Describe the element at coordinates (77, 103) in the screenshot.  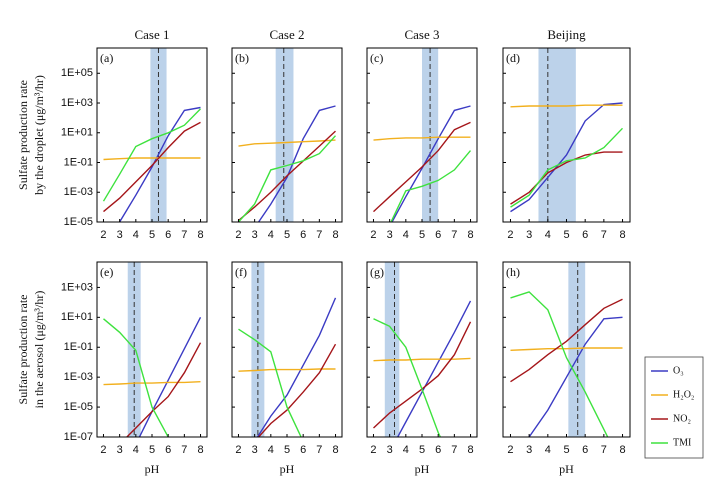
I see `y-tick-label: 1E+03` at that location.